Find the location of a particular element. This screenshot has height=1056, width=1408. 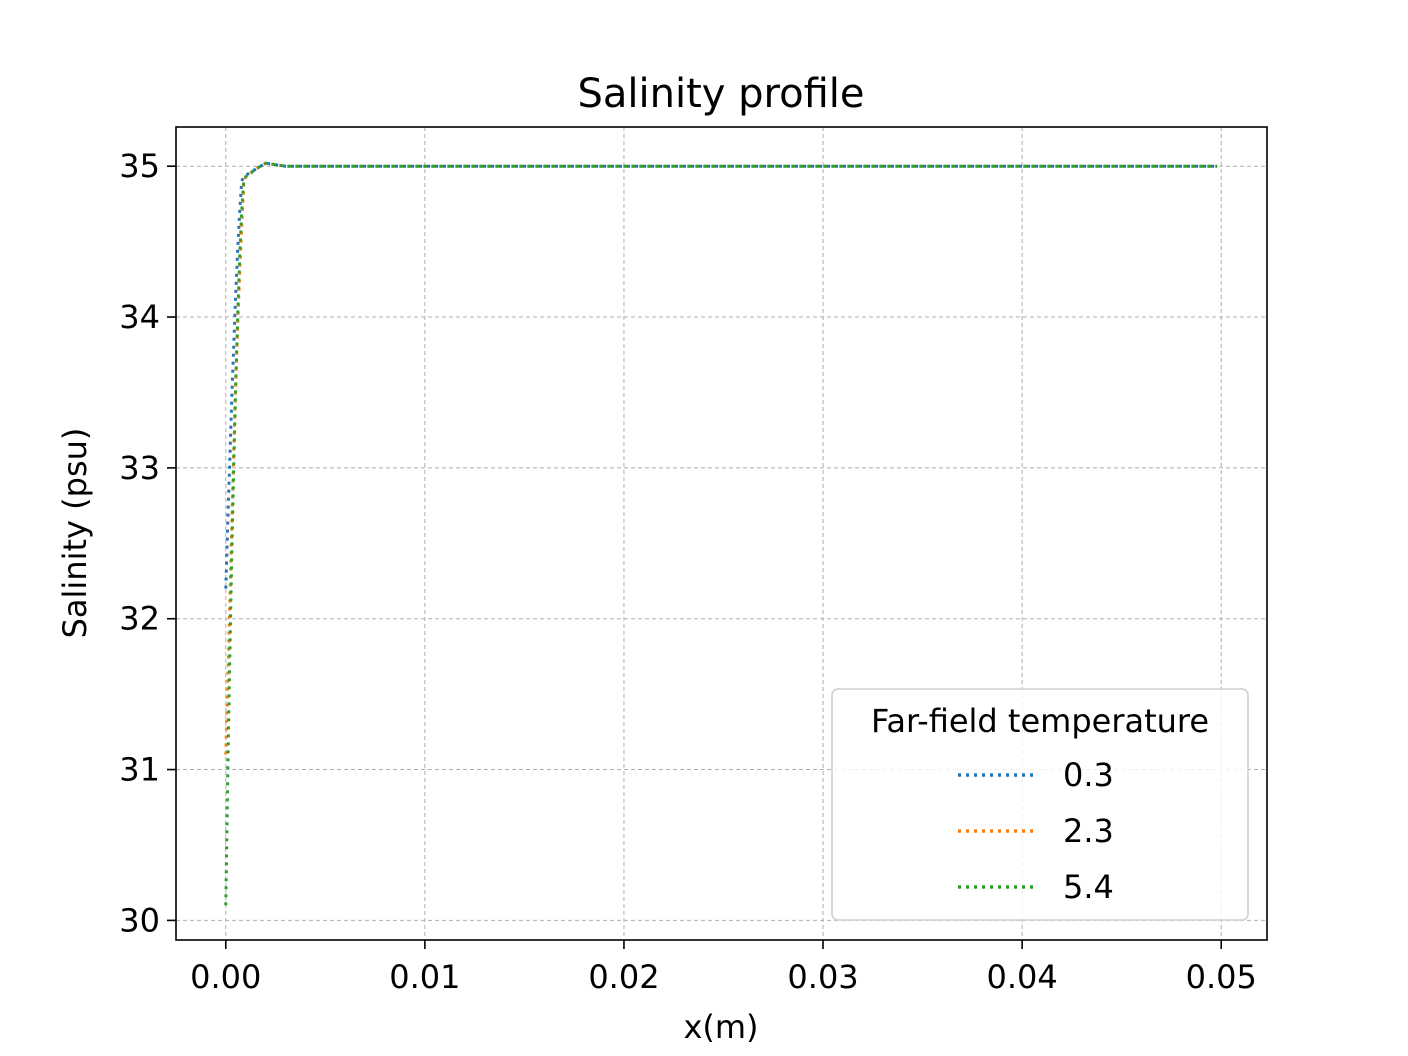

x-tick-label: 0.03 is located at coordinates (822, 977).